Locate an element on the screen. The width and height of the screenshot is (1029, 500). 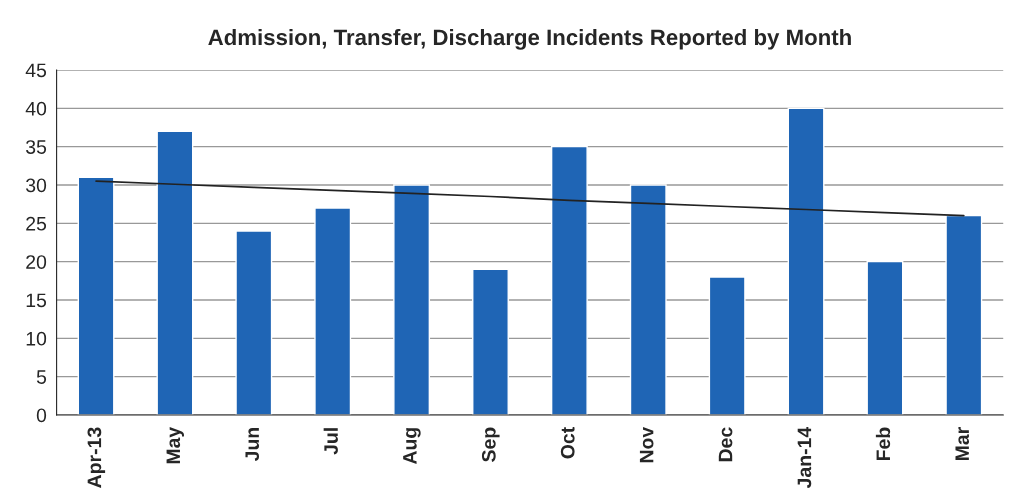
y-tick-label: 45 is located at coordinates (36, 70).